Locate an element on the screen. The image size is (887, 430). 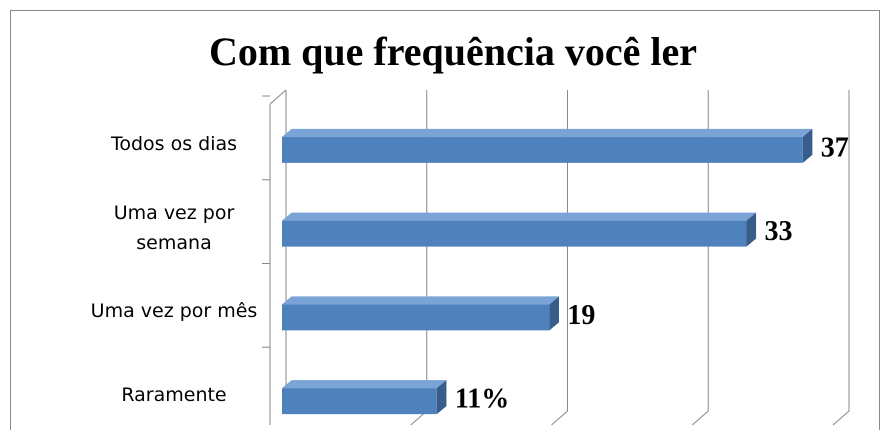
category-label: Uma vez por semana is located at coordinates (174, 227).